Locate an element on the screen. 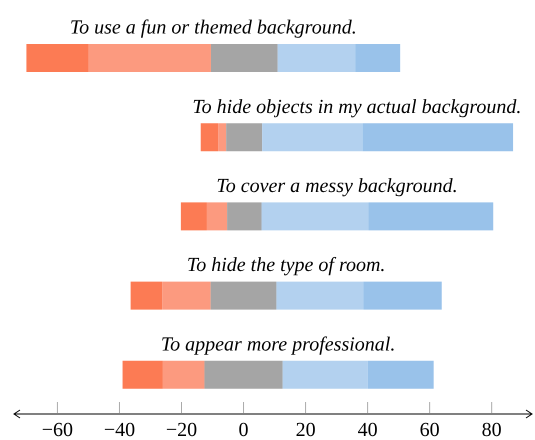 This screenshot has height=440, width=535. y-tick-label: To hide objects in my actual background. is located at coordinates (357, 107).